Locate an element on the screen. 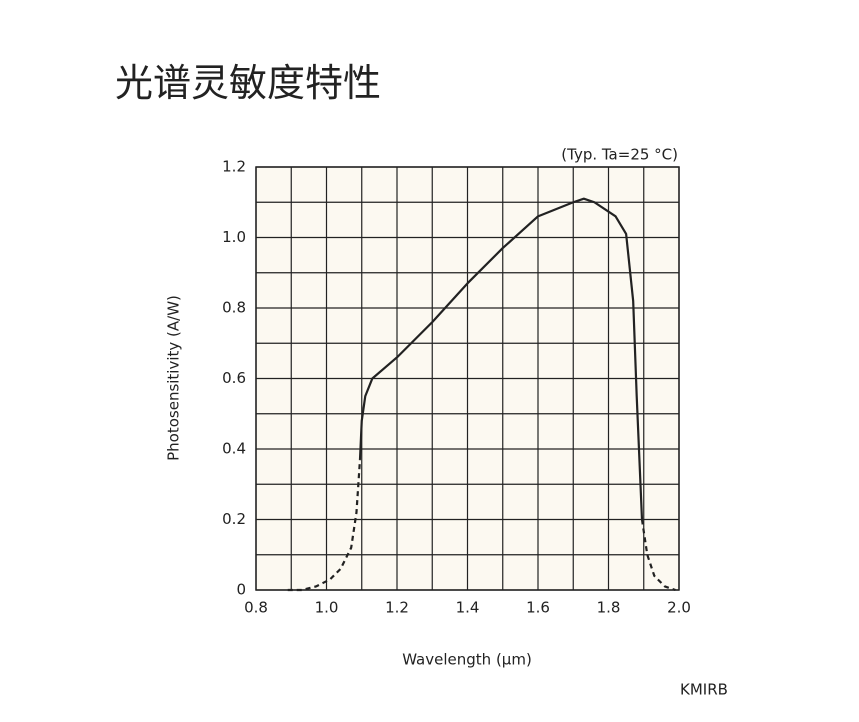 Image resolution: width=859 pixels, height=722 pixels. x-axis-label: Wavelength (μm) is located at coordinates (467, 660).